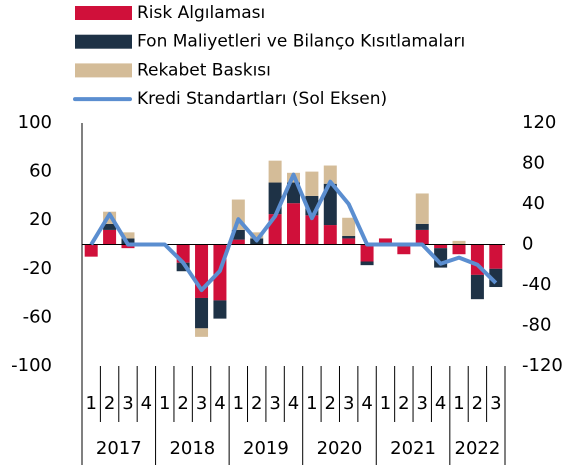  I want to click on y2-tick-label: -120, so click(542, 365).